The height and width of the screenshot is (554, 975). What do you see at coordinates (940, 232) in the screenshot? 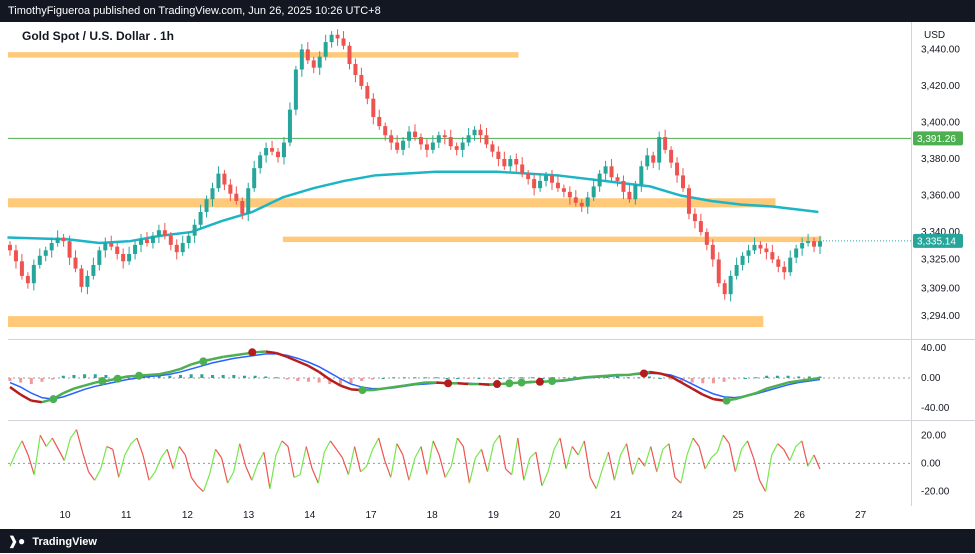
I see `price-tick-label: 3,340.00` at bounding box center [940, 232].